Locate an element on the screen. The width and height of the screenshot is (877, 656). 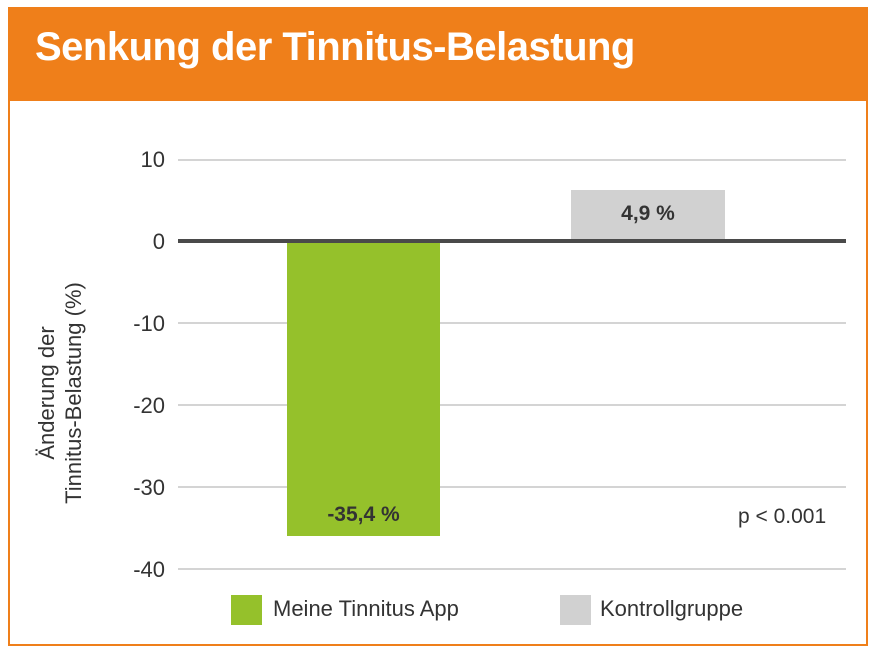
bar-value-label: 4,9 % is located at coordinates (648, 213).